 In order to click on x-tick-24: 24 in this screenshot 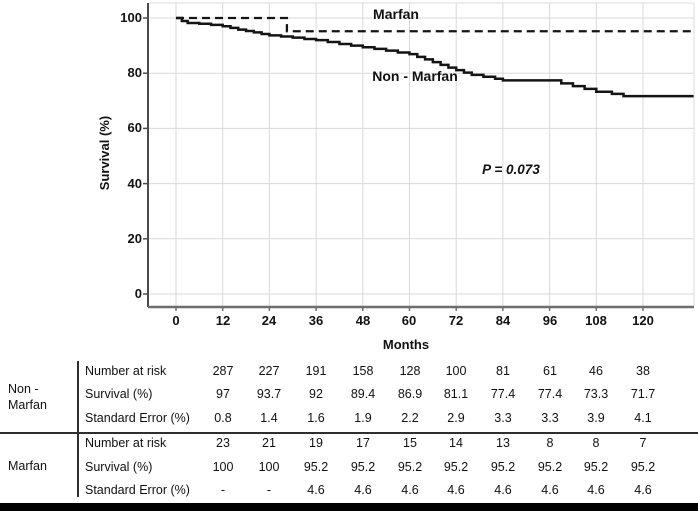, I will do `click(269, 320)`.